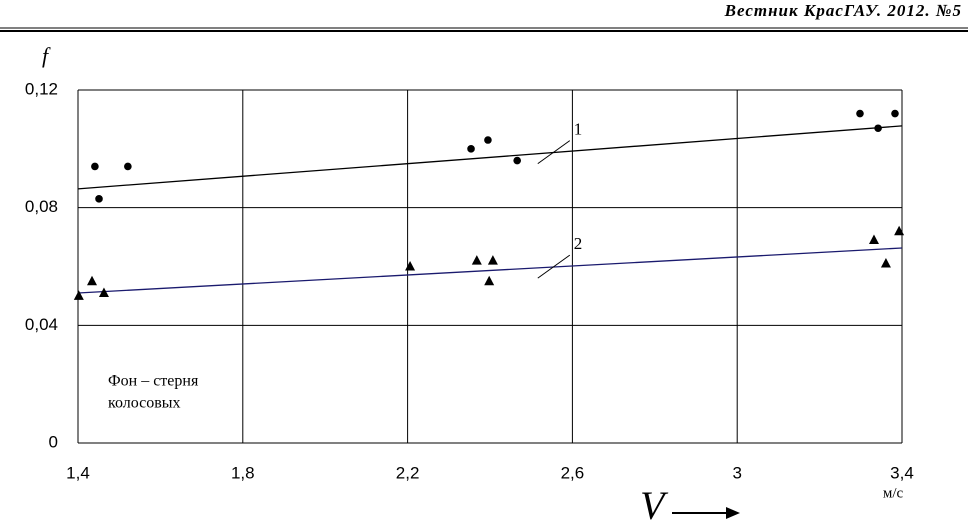  Describe the element at coordinates (654, 503) in the screenshot. I see `x-axis-label: V` at that location.